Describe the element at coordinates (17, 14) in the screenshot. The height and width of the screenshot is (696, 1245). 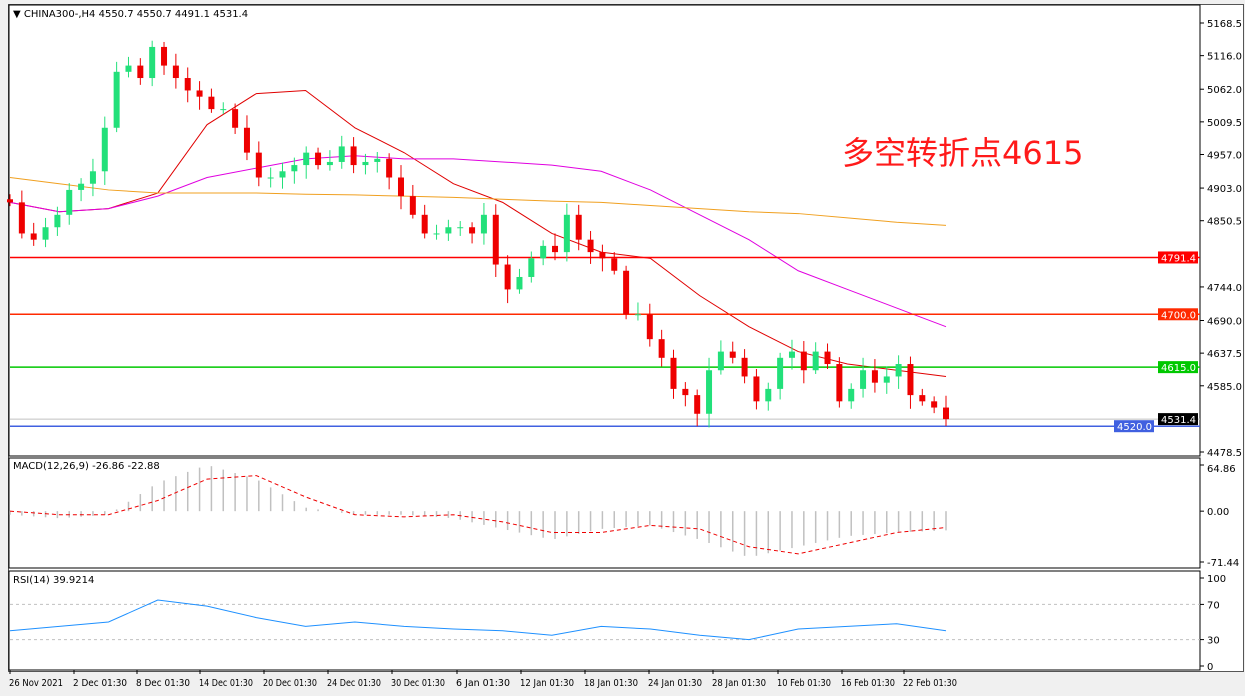
I see `dropdown-triangle-icon: ▼` at that location.